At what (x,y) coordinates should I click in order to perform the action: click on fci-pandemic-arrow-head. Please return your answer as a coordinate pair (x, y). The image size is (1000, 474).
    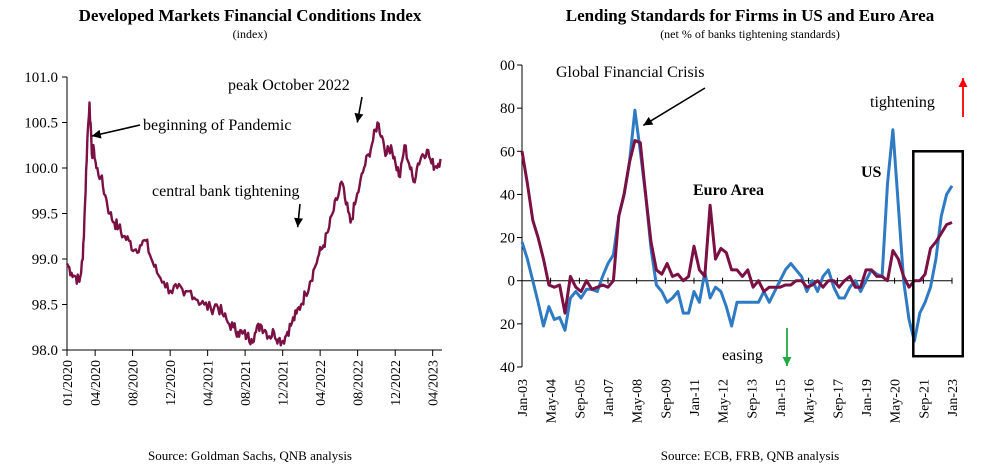
    Looking at the image, I should click on (96, 134).